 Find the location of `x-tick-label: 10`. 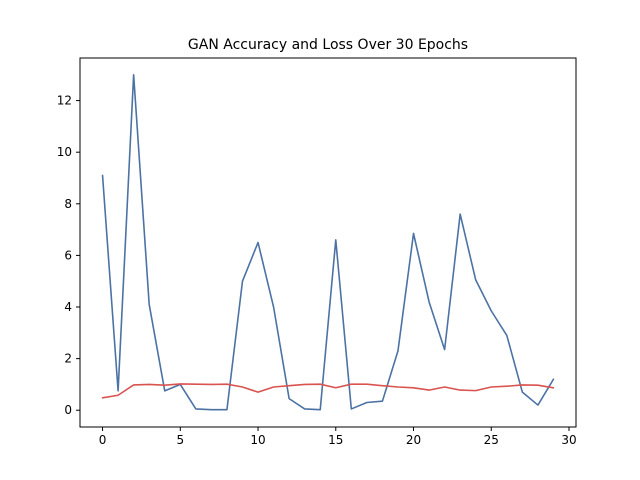

x-tick-label: 10 is located at coordinates (257, 440).